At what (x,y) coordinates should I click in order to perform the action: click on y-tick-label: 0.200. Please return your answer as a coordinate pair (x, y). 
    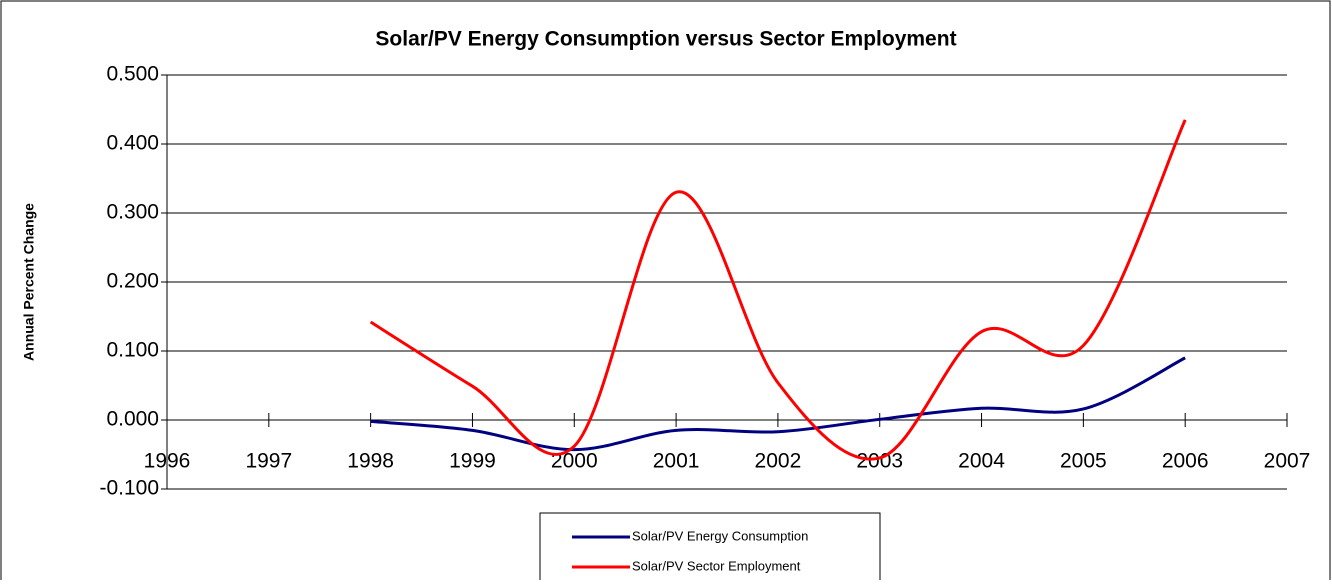
    Looking at the image, I should click on (132, 281).